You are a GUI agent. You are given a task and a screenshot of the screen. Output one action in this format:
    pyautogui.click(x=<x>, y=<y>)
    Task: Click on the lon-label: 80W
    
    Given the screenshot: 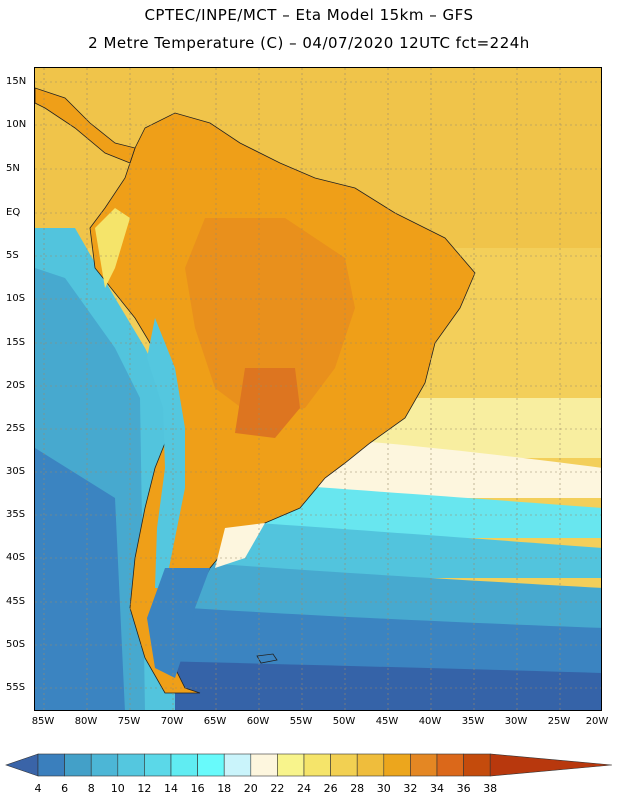 What is the action you would take?
    pyautogui.click(x=86, y=721)
    